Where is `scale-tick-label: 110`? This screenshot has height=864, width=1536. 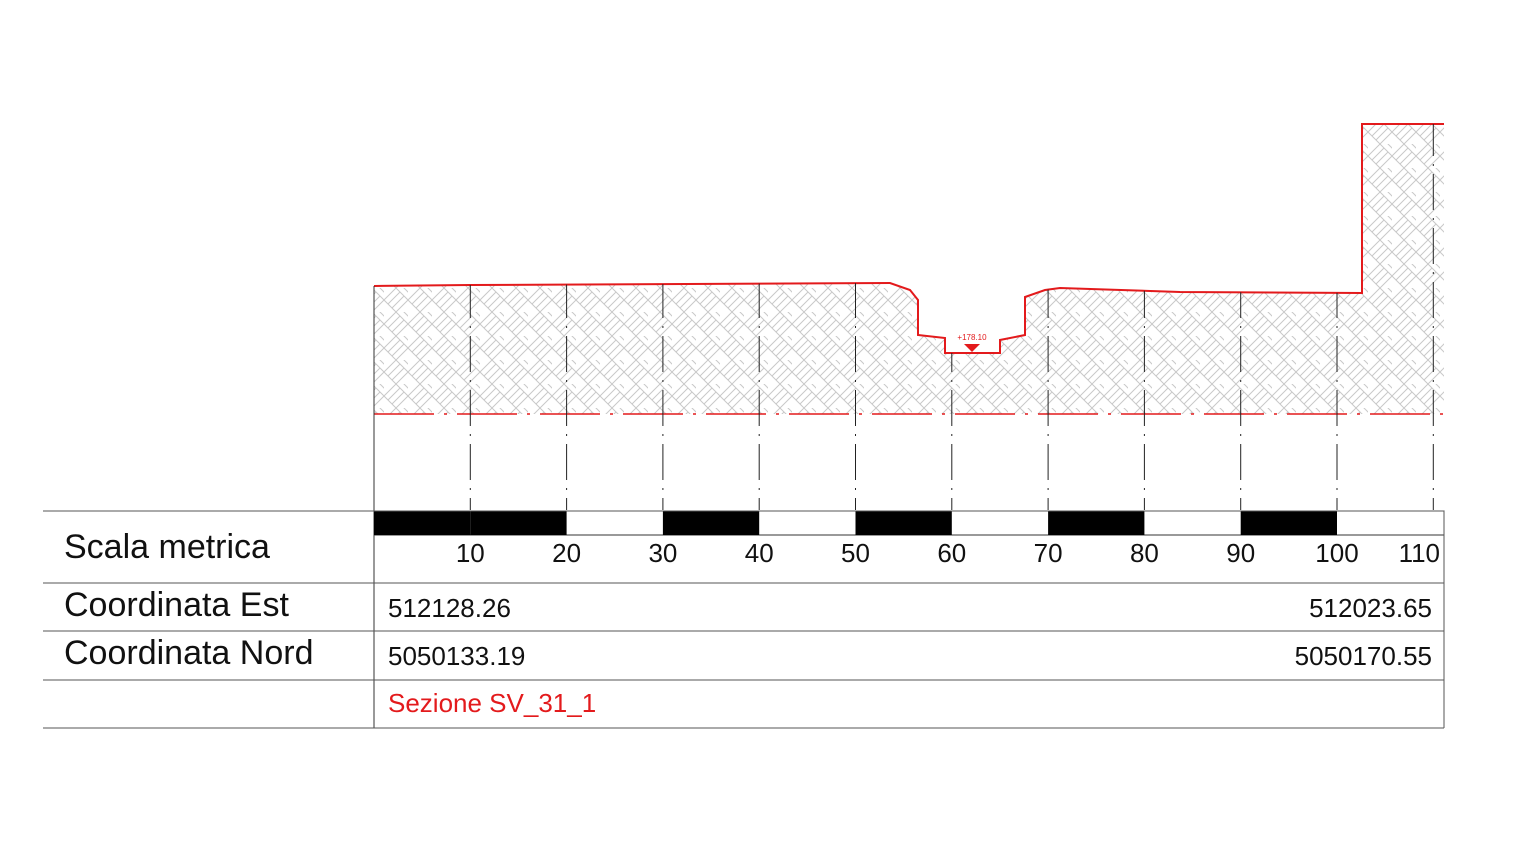 scale-tick-label: 110 is located at coordinates (1419, 553).